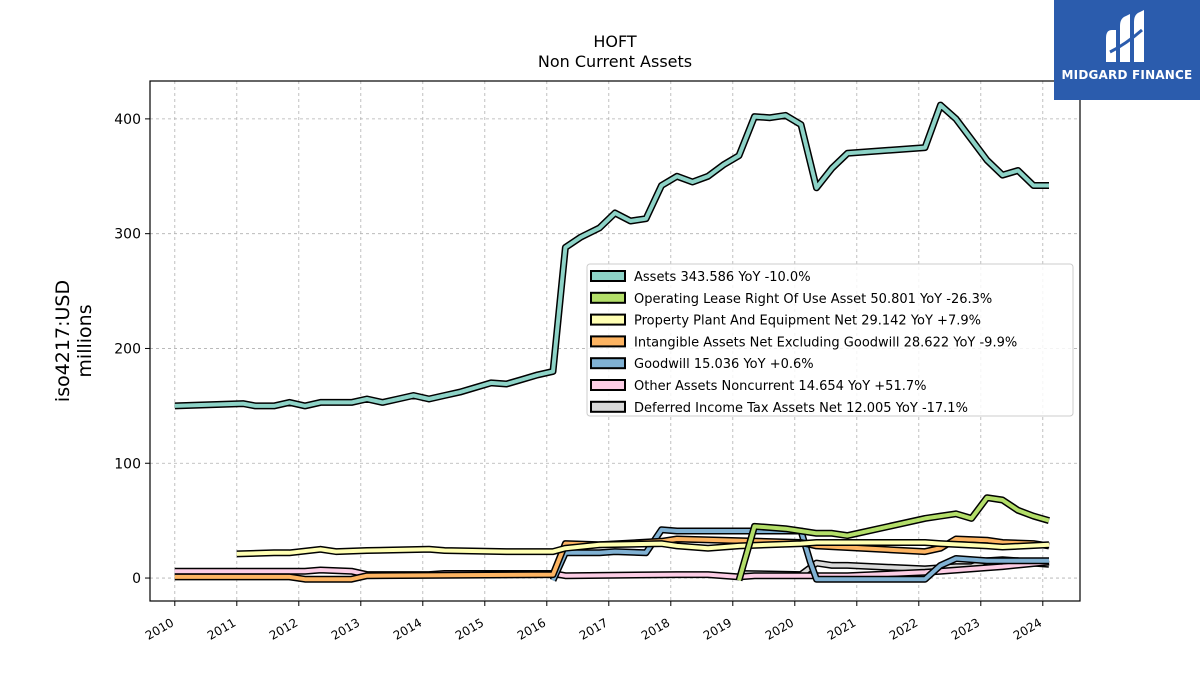 This screenshot has width=1200, height=675. What do you see at coordinates (407, 628) in the screenshot?
I see `x-tick-label: 2014` at bounding box center [407, 628].